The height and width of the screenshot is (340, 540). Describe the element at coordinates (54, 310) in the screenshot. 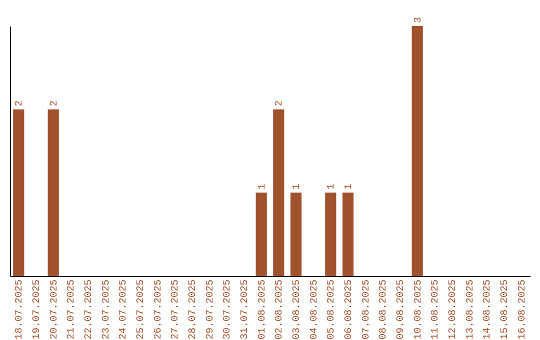

I see `x-tick-label: 20.07.2025` at that location.